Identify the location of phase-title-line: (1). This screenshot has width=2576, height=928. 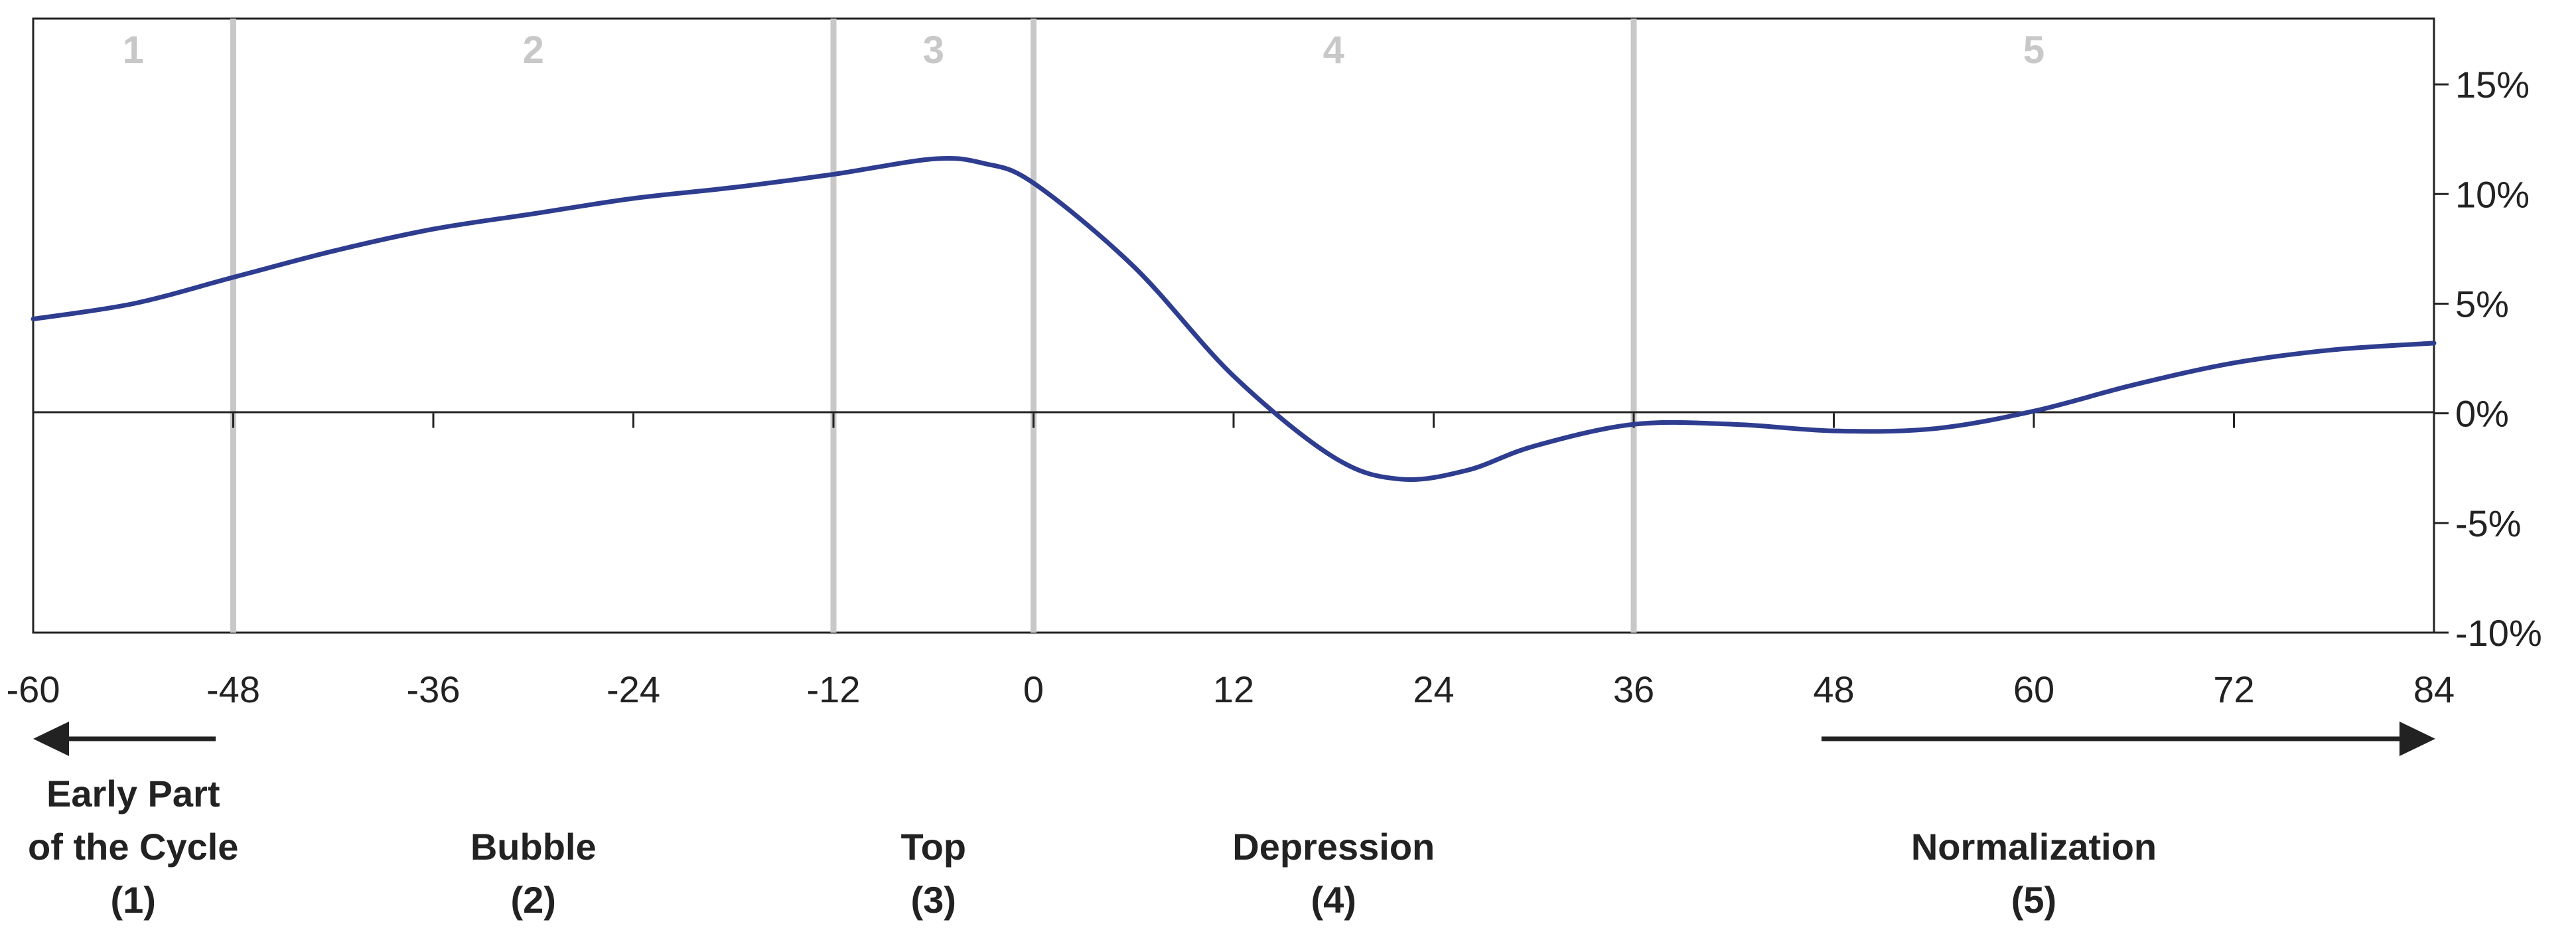
(133, 900).